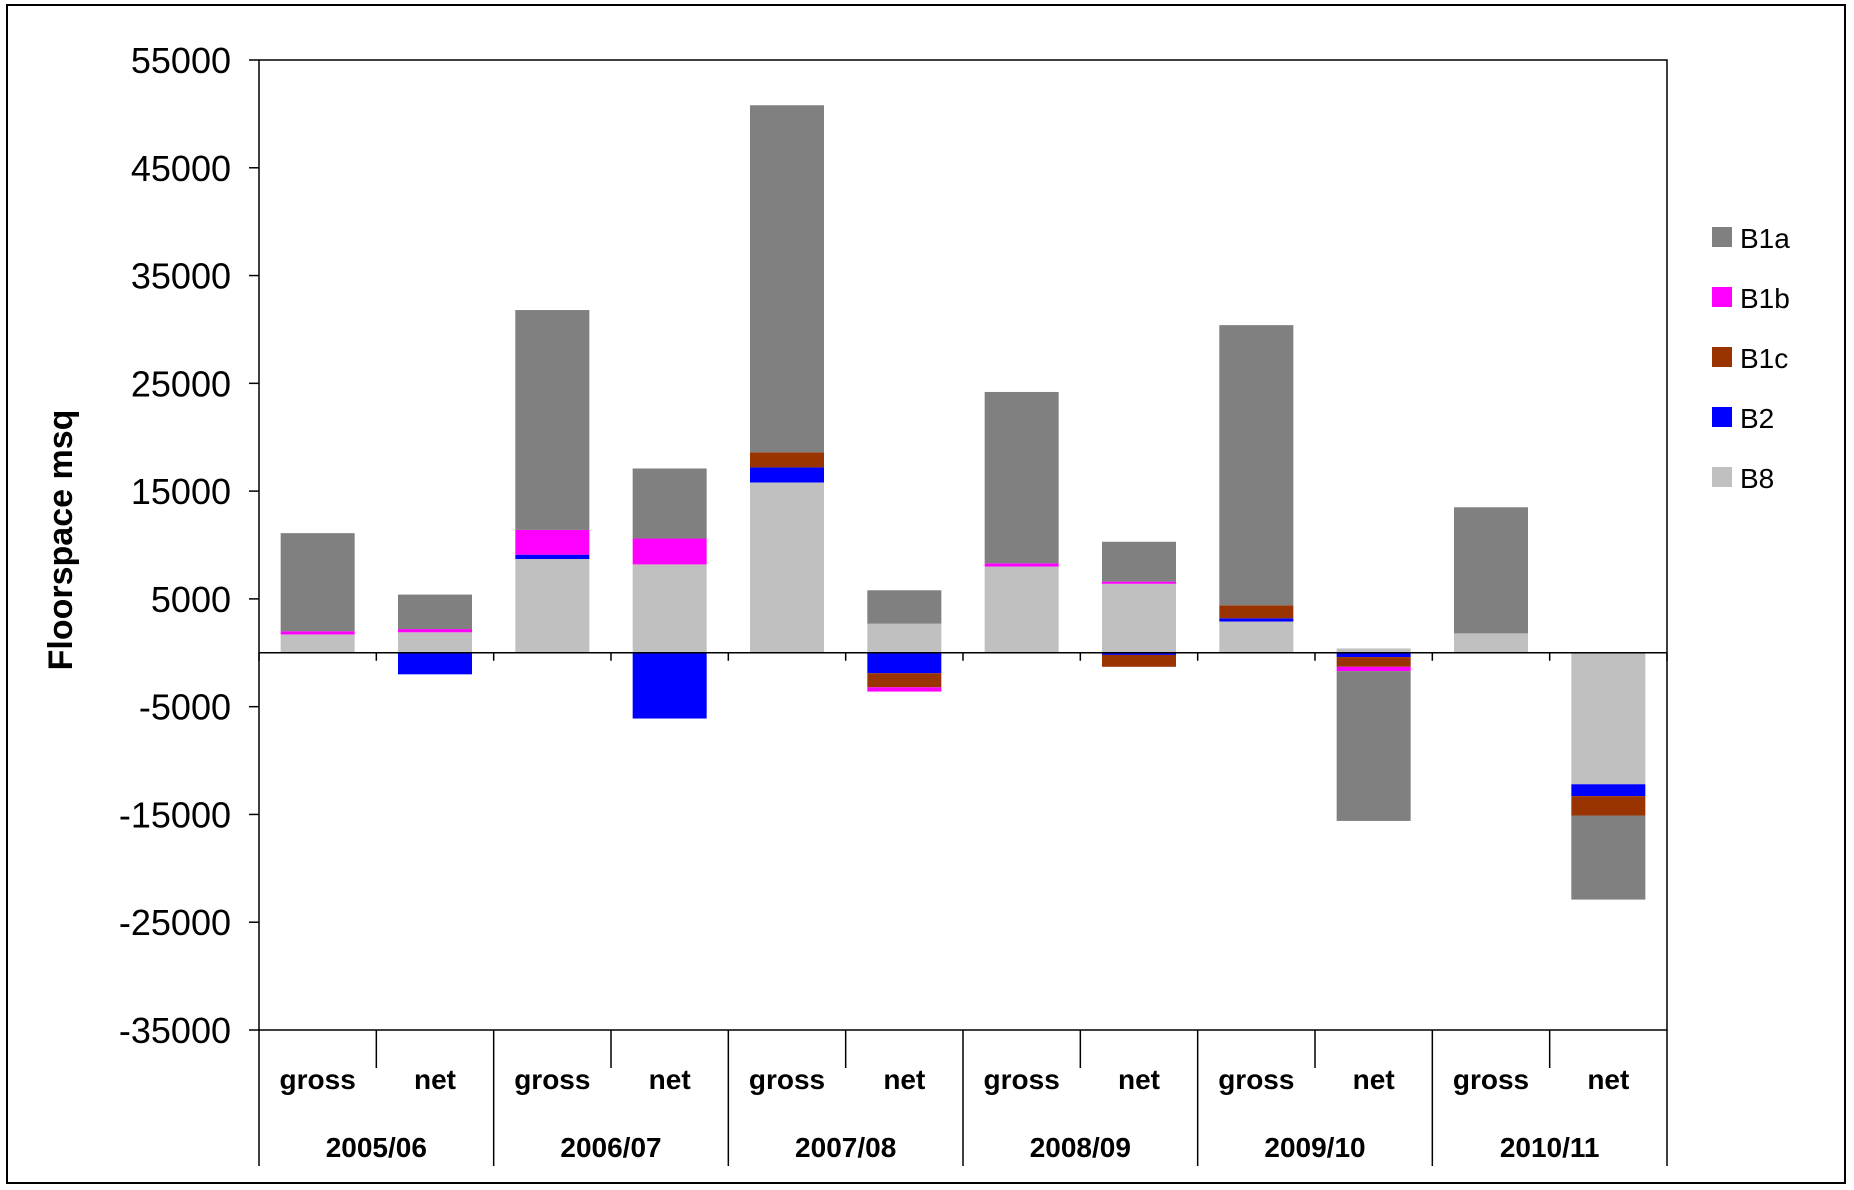 This screenshot has width=1854, height=1190. What do you see at coordinates (61, 540) in the screenshot?
I see `y-axis-label: Floorspace msq` at bounding box center [61, 540].